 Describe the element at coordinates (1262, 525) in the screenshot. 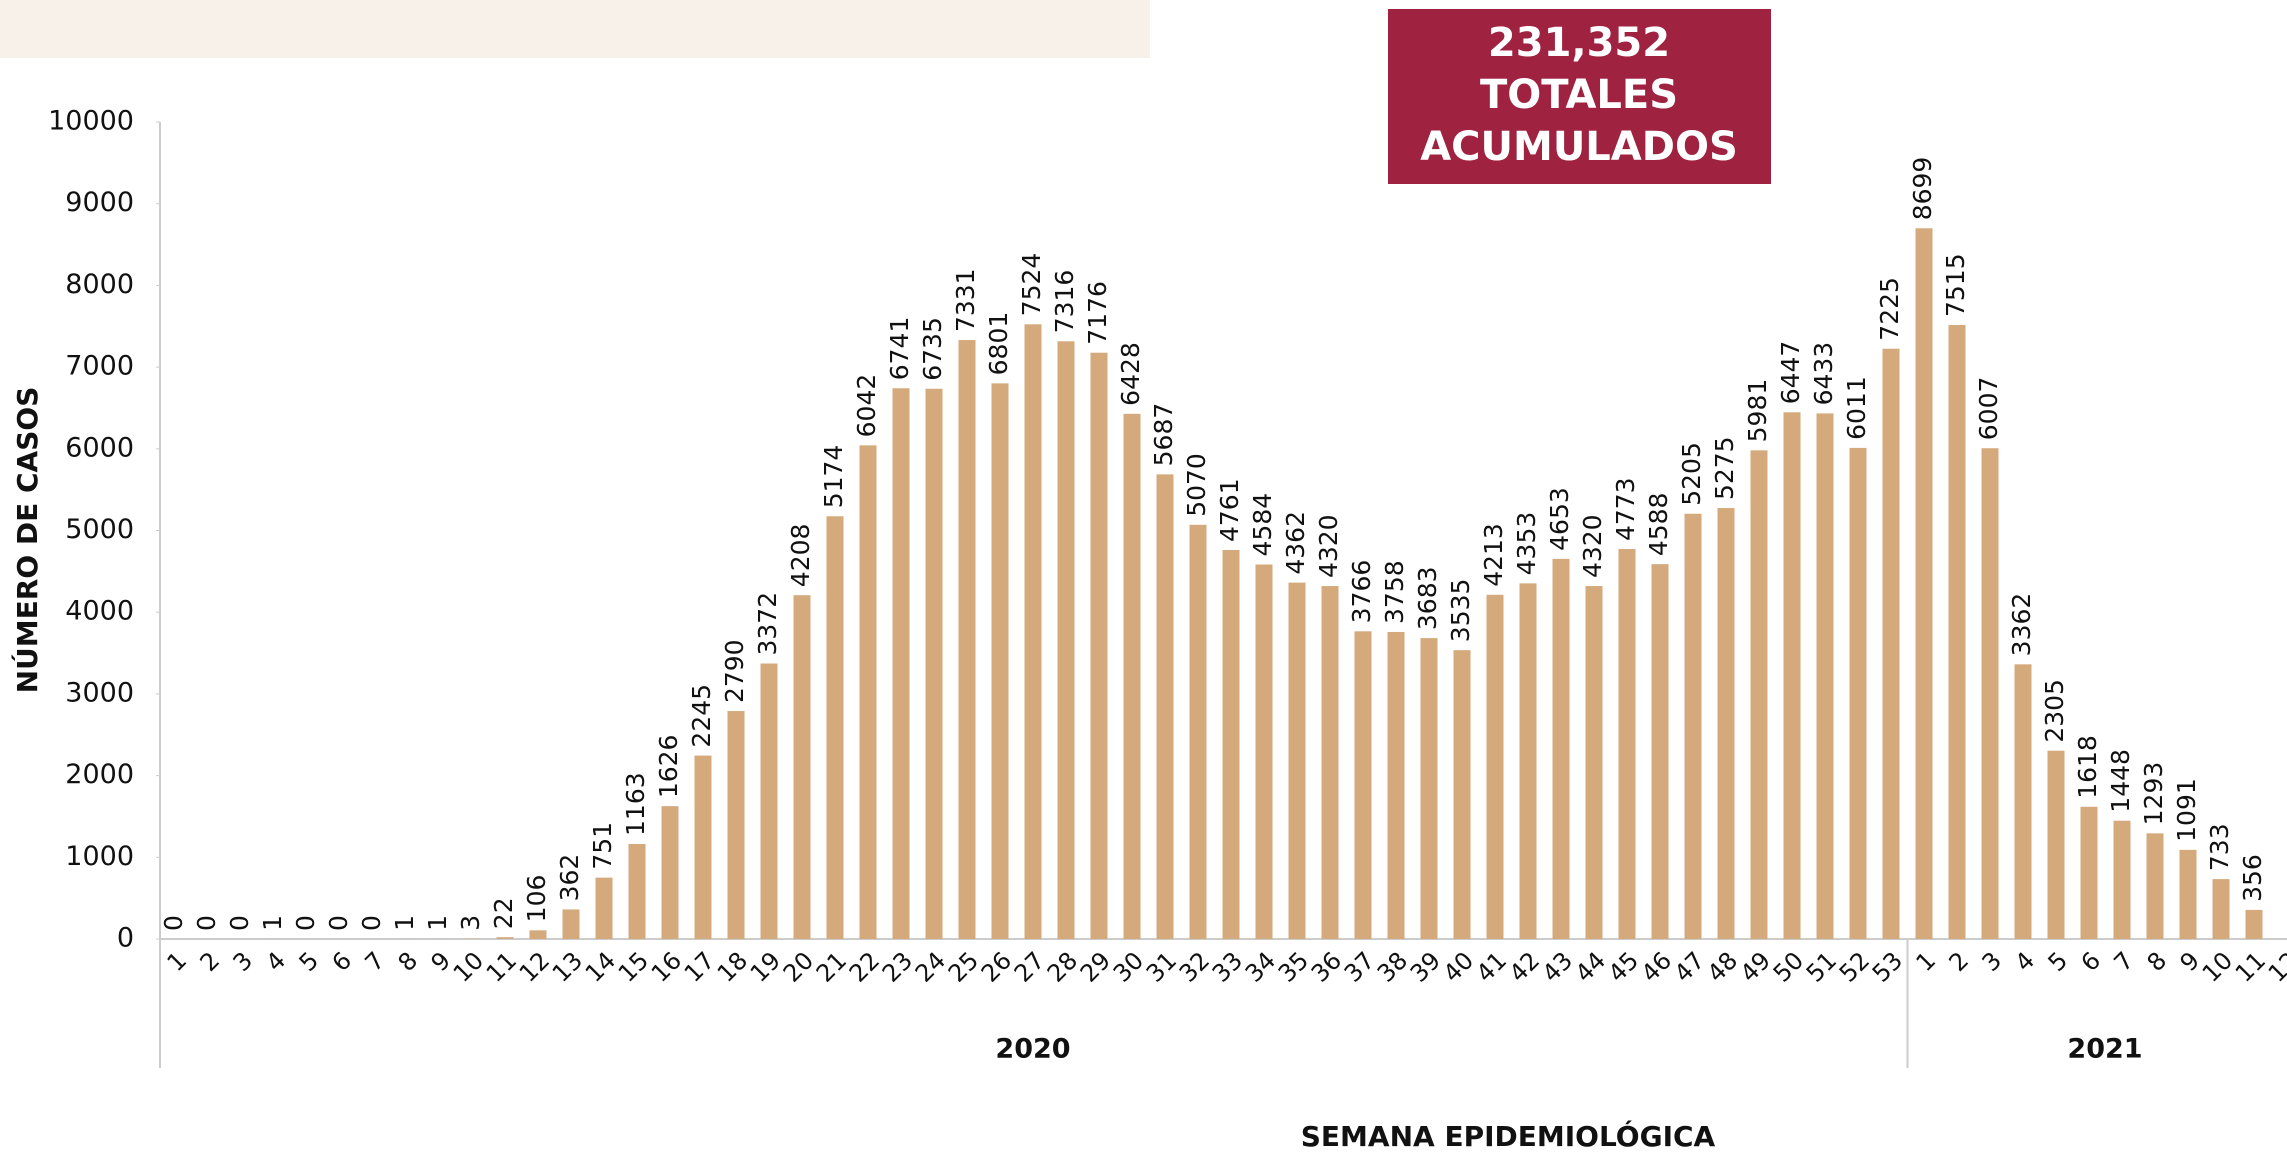

I see `value-label: 4584` at that location.